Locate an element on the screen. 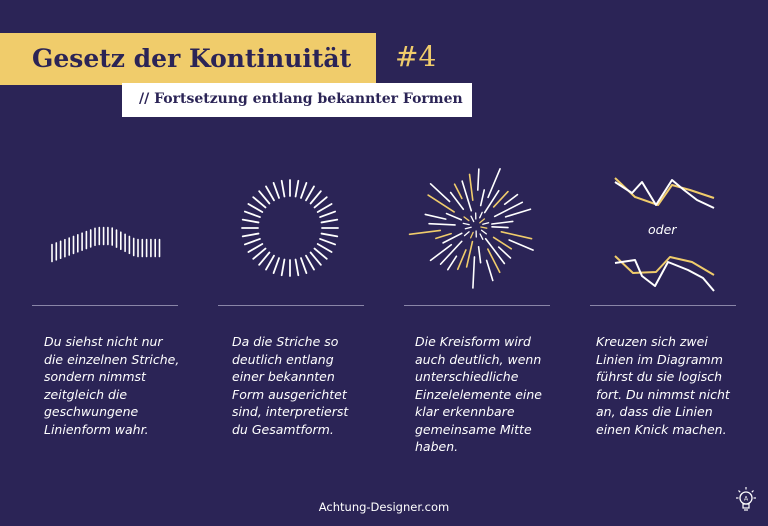 This screenshot has width=768, height=526. text-line: auch deutlich, wenn is located at coordinates (478, 360).